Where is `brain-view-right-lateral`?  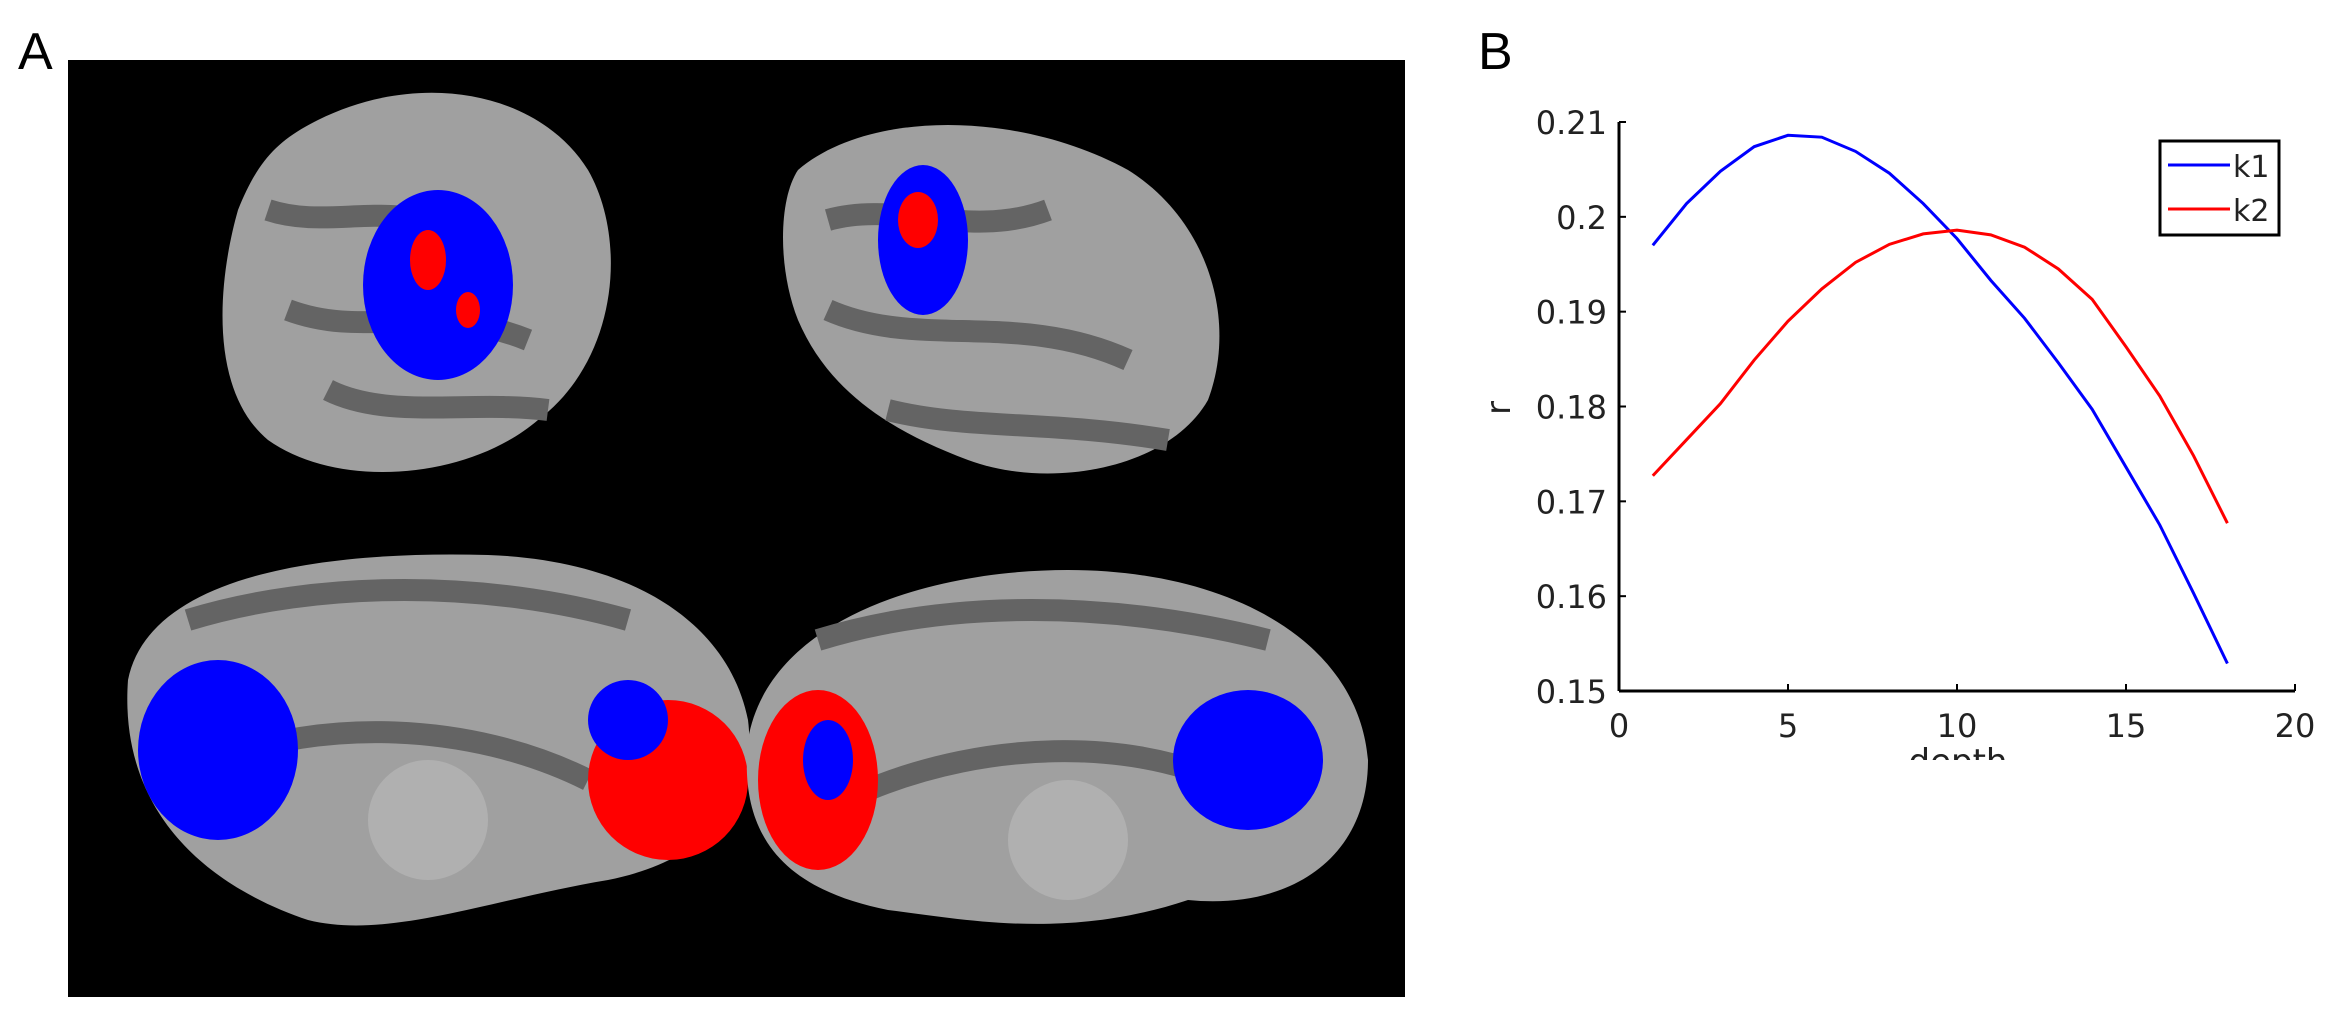
brain-view-right-lateral is located at coordinates (1001, 299).